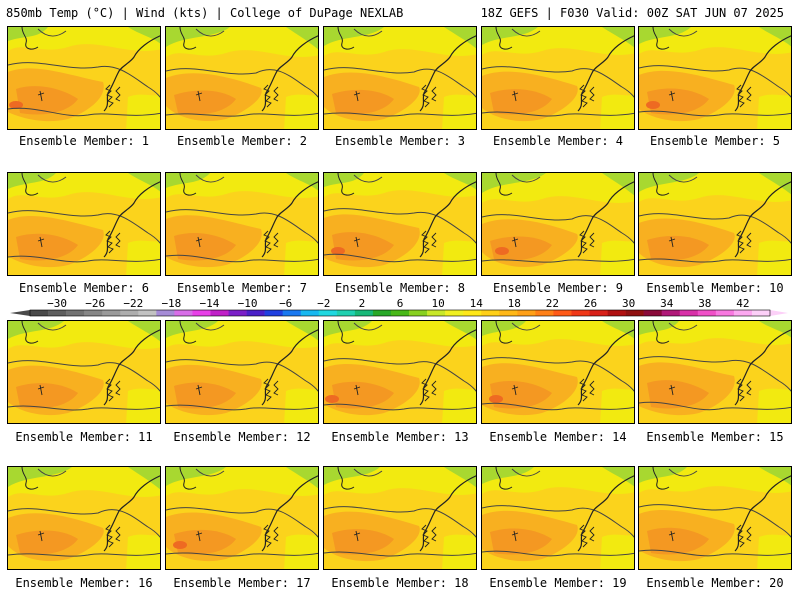  I want to click on ensemble-member-label: Ensemble Member: 6, so click(84, 288).